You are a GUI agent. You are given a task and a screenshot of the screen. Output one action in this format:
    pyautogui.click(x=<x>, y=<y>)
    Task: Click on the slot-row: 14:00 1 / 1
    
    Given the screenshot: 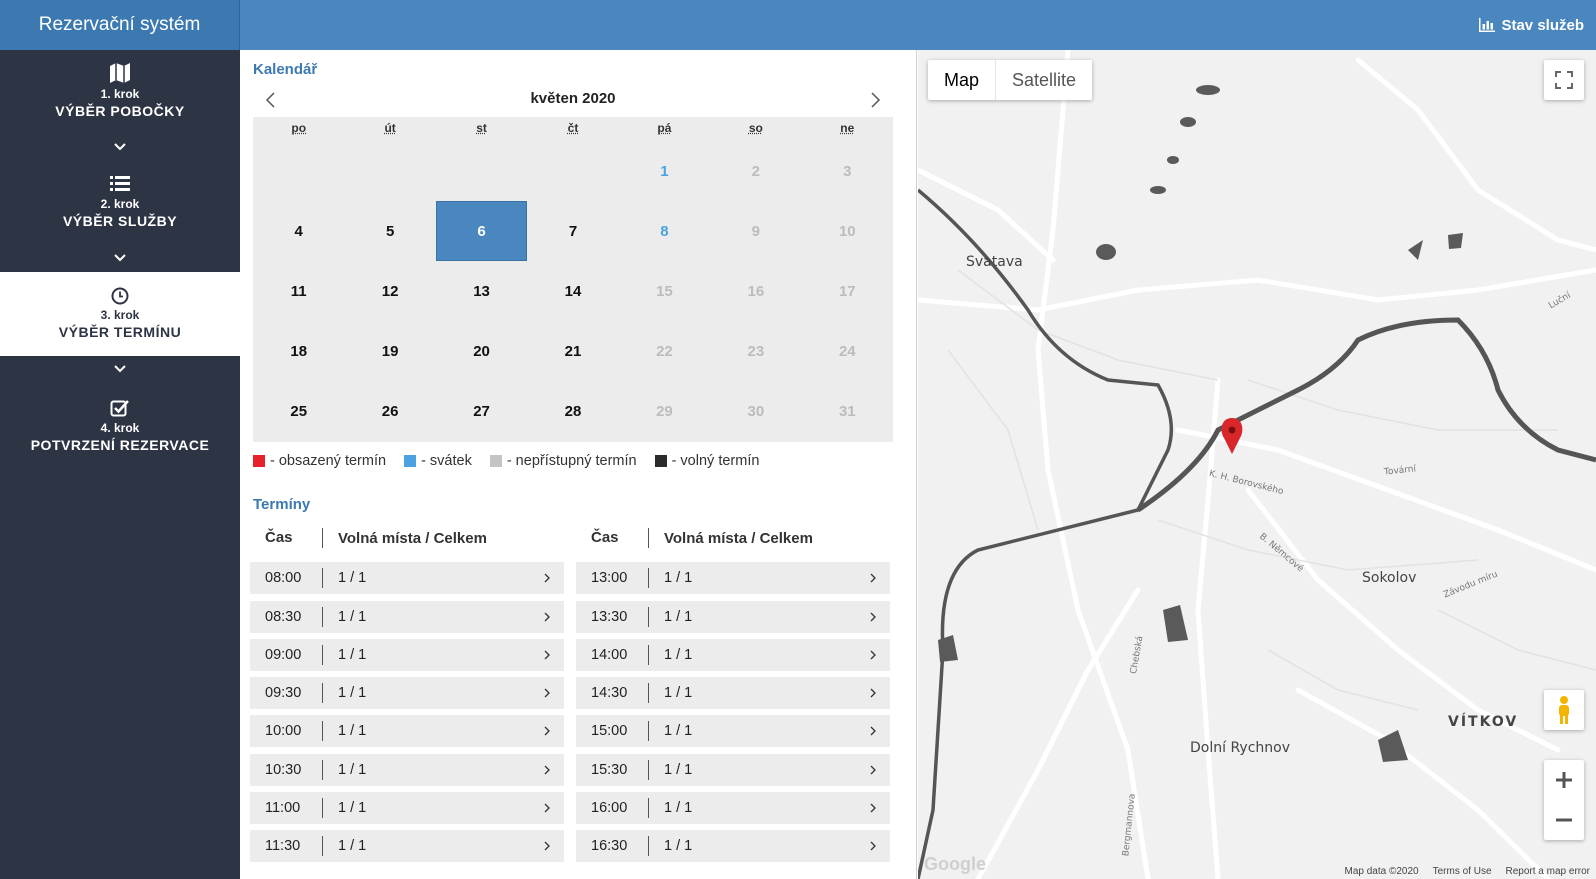 What is the action you would take?
    pyautogui.click(x=733, y=654)
    